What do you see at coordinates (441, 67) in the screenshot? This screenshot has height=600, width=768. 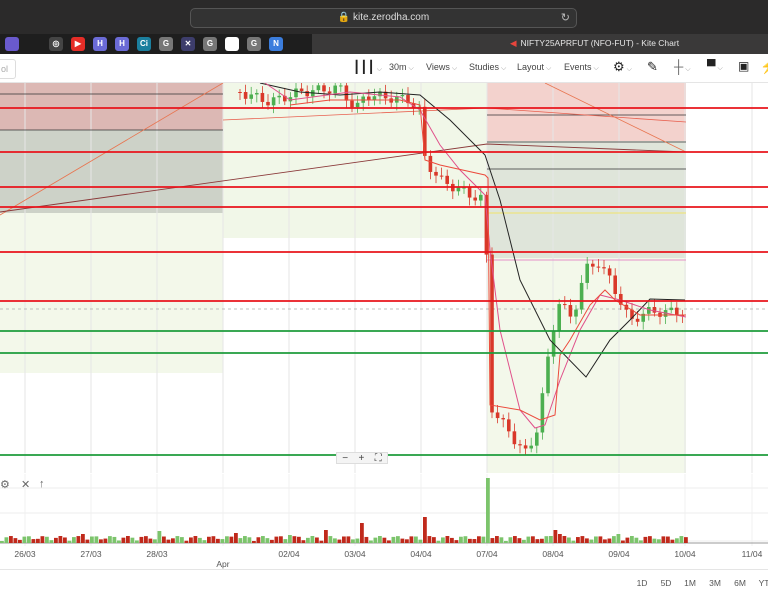 I see `views-menu: Views ⌵` at bounding box center [441, 67].